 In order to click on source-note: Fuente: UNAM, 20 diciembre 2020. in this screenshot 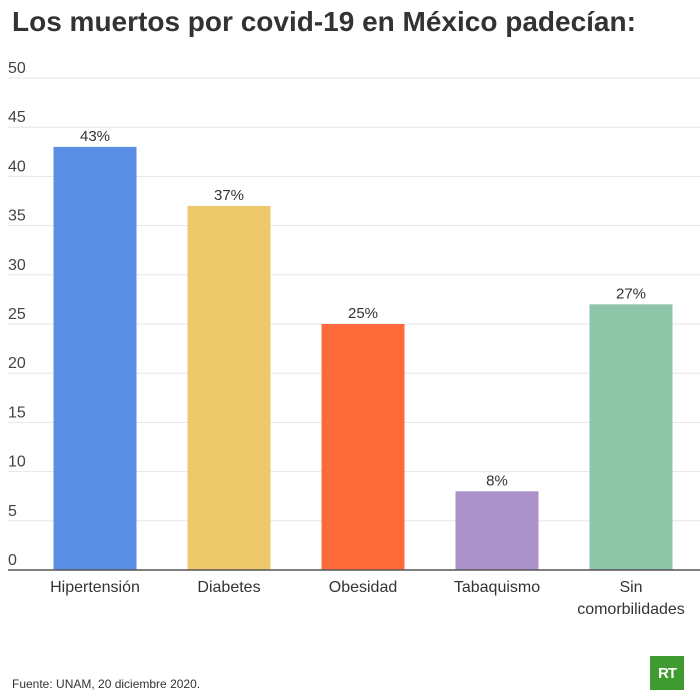, I will do `click(106, 684)`.